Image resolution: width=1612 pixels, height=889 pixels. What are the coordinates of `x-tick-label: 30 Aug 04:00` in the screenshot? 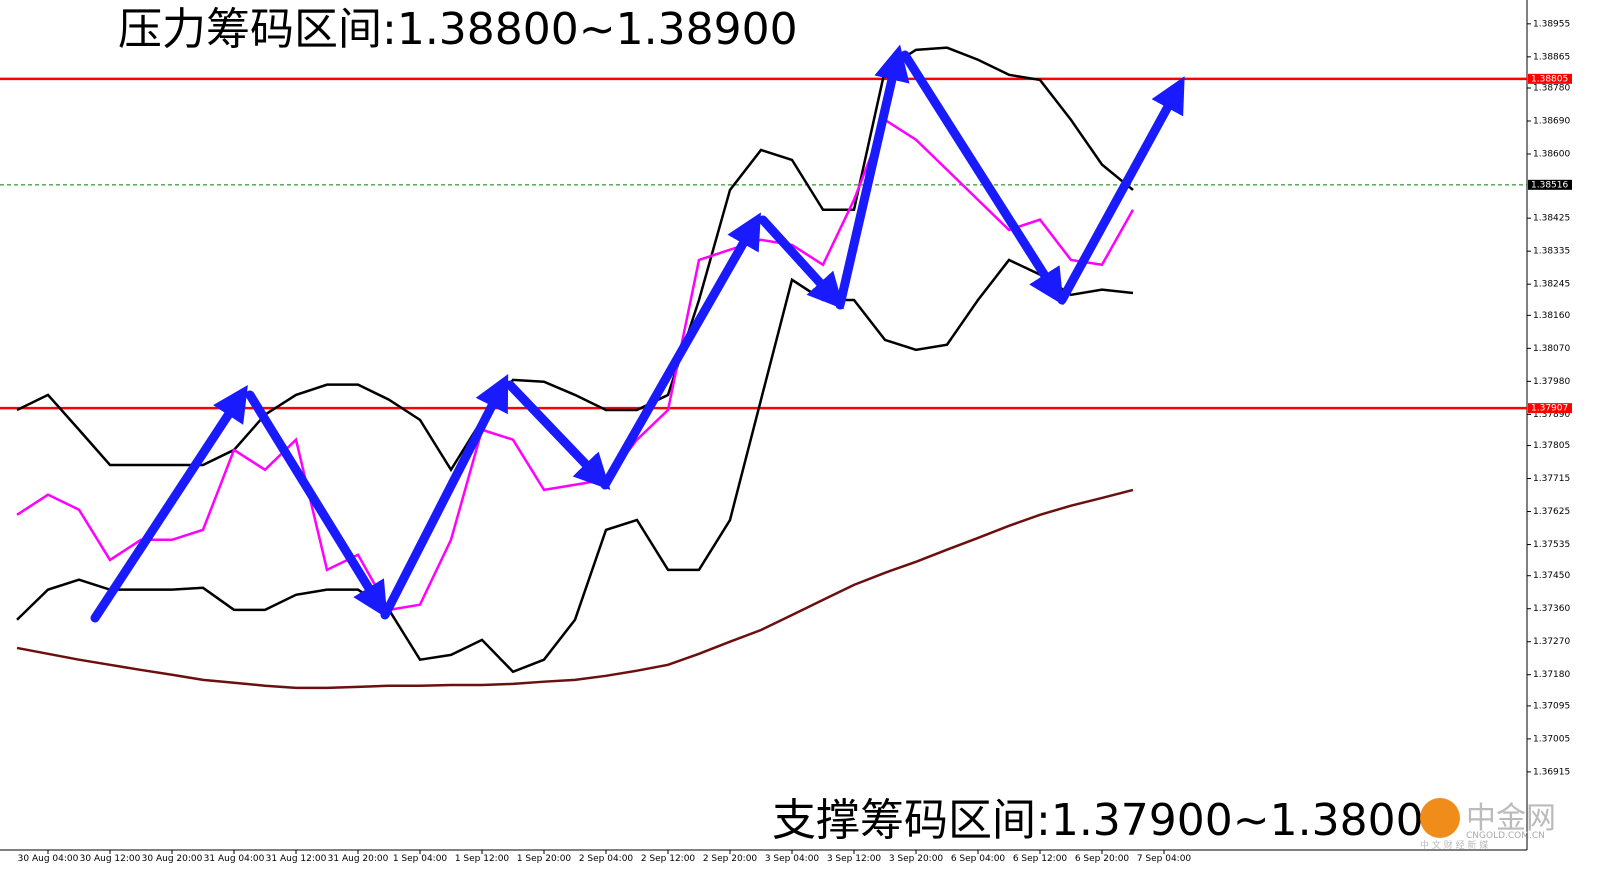 It's located at (48, 859).